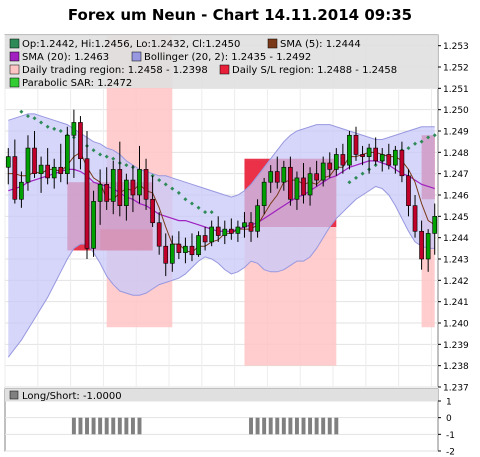 The width and height of the screenshot is (480, 457). What do you see at coordinates (456, 47) in the screenshot?
I see `y-tick-label: 1.253` at bounding box center [456, 47].